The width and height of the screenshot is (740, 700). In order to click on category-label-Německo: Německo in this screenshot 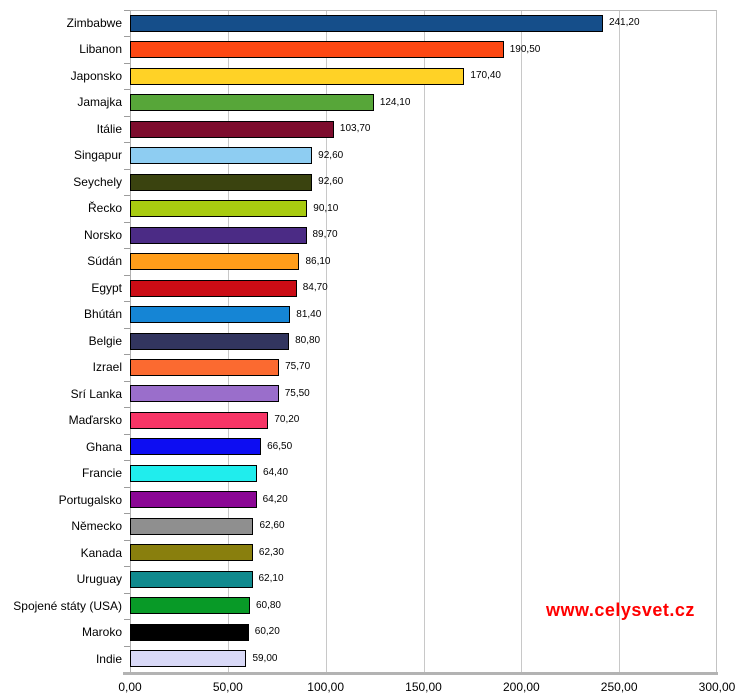, I will do `click(96, 526)`.